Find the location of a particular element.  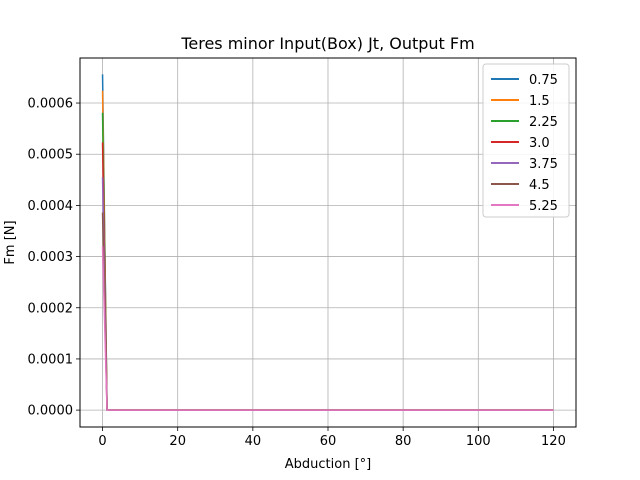

legend: 0.75 1.5 2.25 3.0 3.75 4.5 5.25 is located at coordinates (526, 140).